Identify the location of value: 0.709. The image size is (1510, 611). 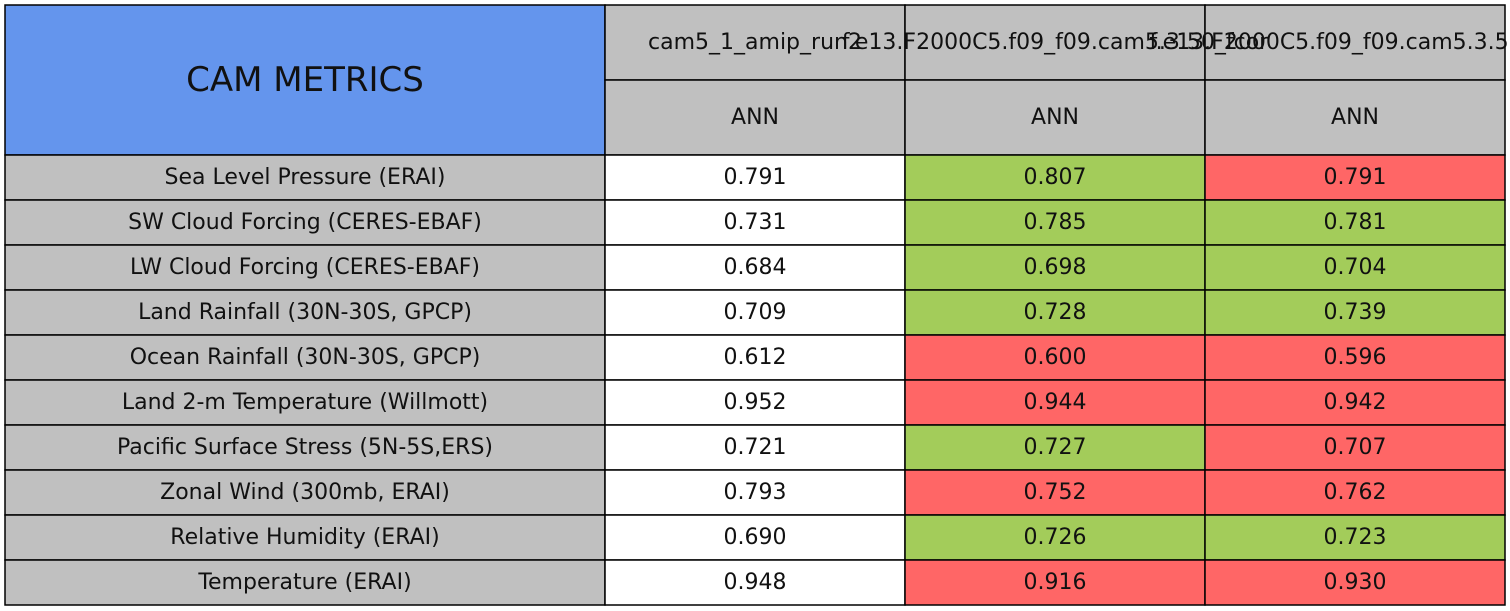
(755, 312).